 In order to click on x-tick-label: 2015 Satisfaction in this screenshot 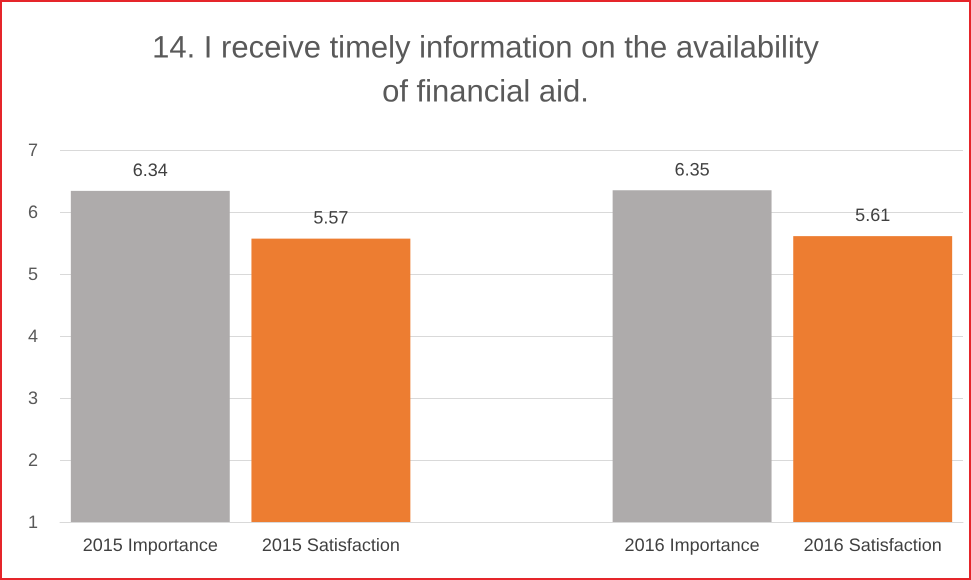, I will do `click(331, 545)`.